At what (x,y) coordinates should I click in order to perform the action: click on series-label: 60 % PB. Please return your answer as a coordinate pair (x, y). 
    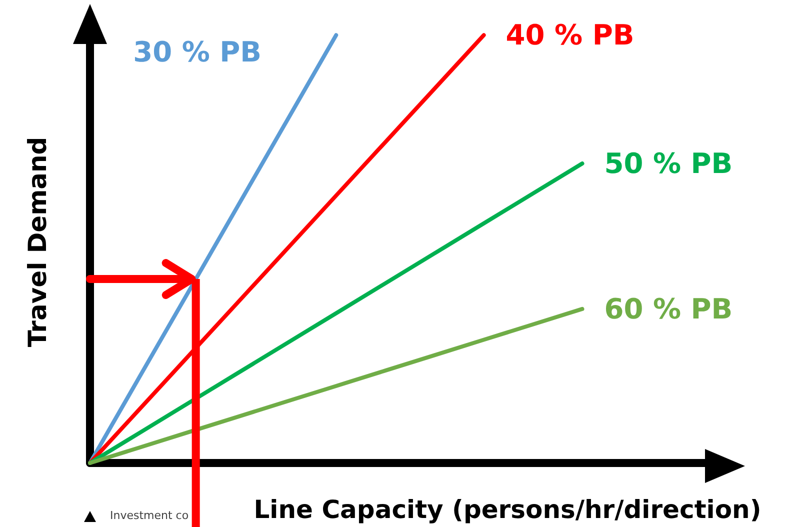
    Looking at the image, I should click on (668, 309).